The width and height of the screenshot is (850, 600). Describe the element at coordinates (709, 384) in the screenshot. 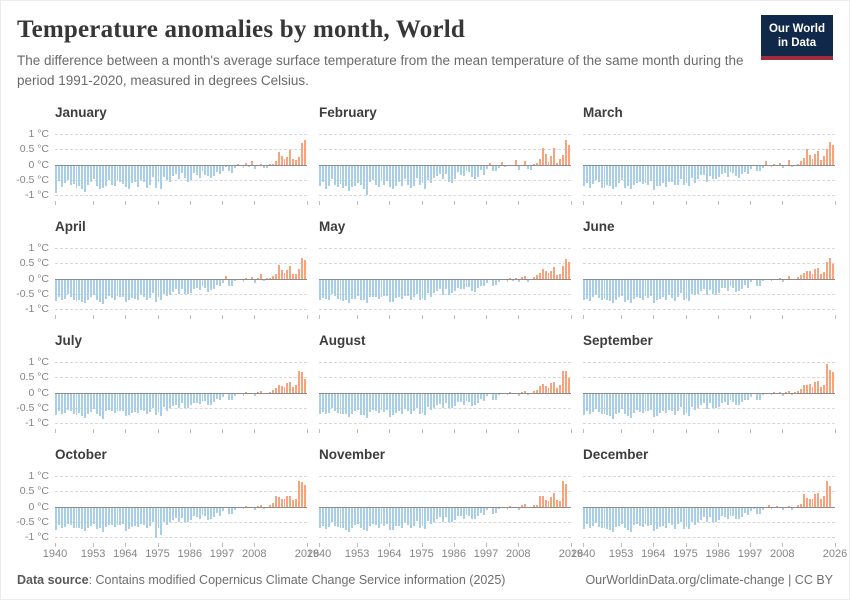

I see `facet-main: September` at that location.